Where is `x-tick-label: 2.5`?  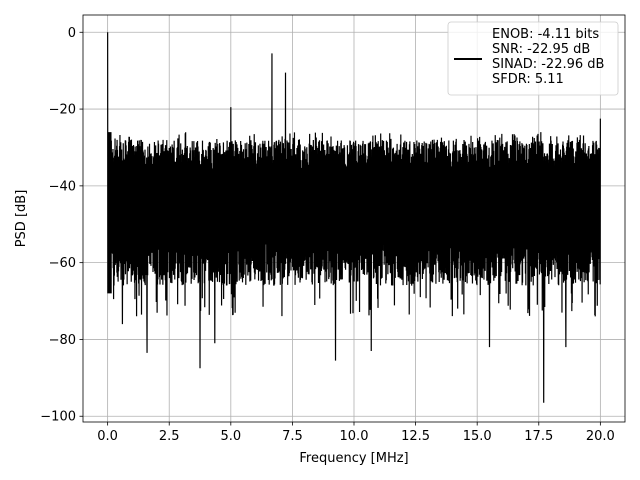 x-tick-label: 2.5 is located at coordinates (169, 436).